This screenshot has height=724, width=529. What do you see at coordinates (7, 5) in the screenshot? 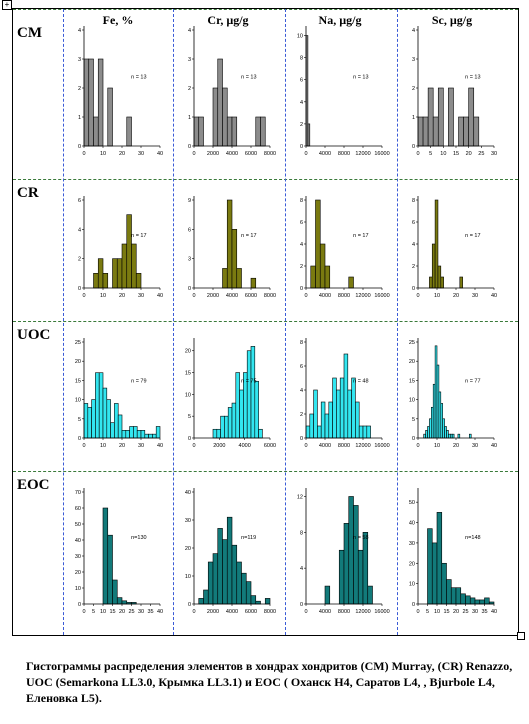
I see `move-handle-icon: +` at bounding box center [7, 5].